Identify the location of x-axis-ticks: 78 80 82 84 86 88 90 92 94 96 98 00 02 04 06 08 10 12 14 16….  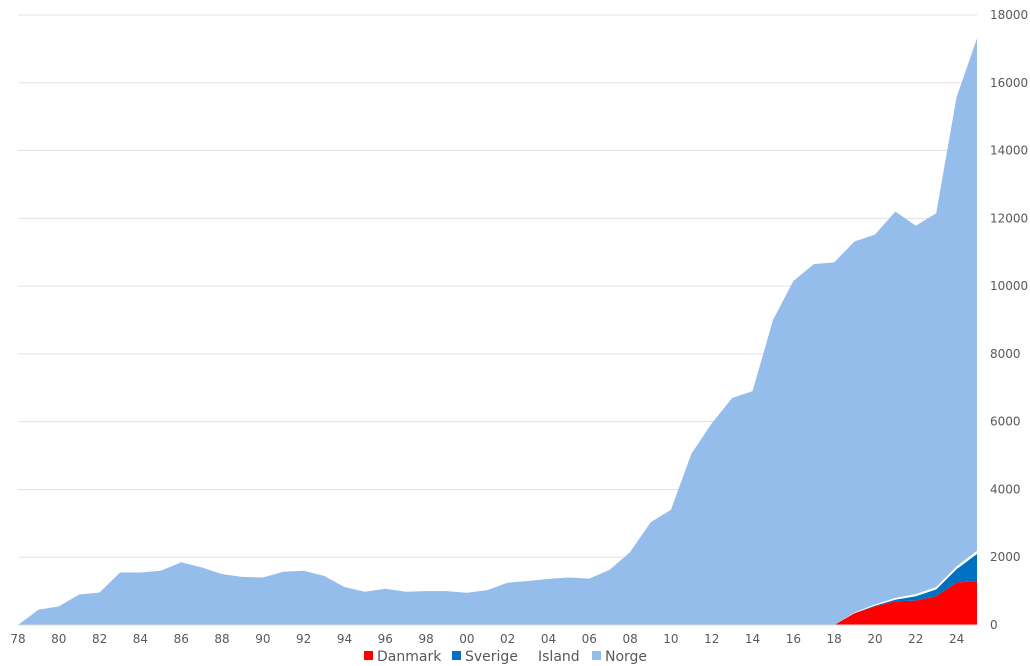
(487, 639).